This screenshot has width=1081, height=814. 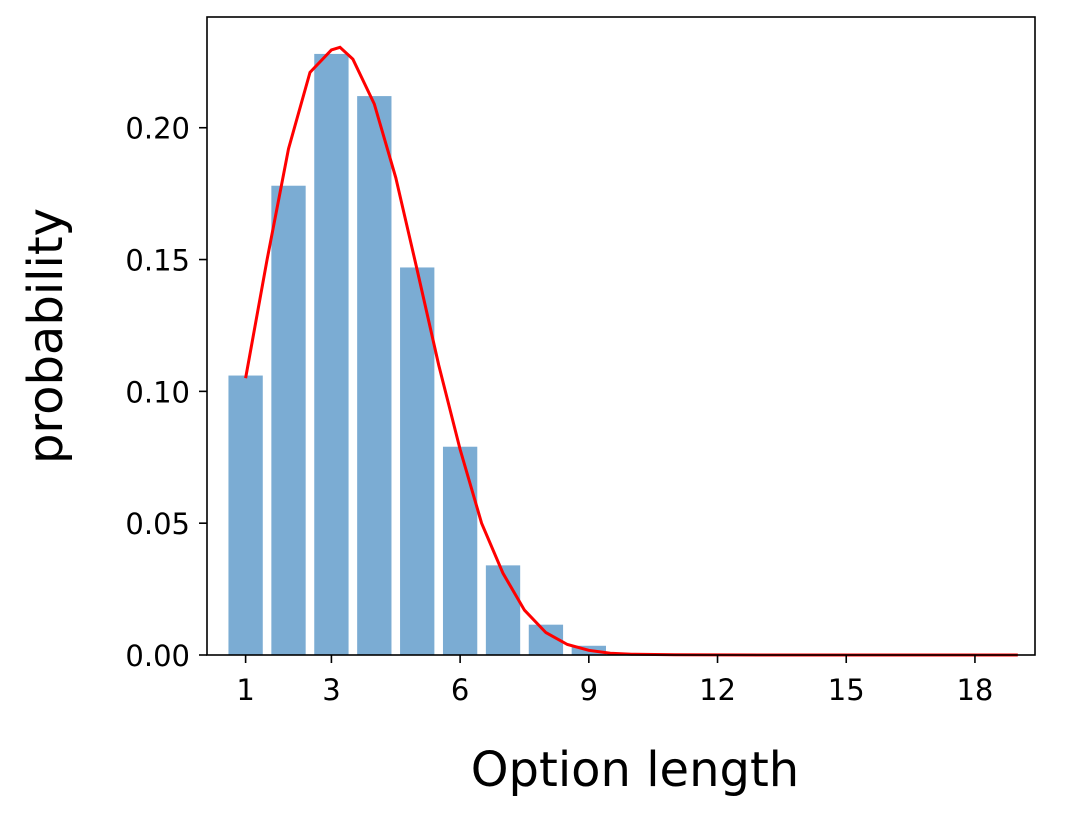 I want to click on y-tick-label: 0.00, so click(x=157, y=656).